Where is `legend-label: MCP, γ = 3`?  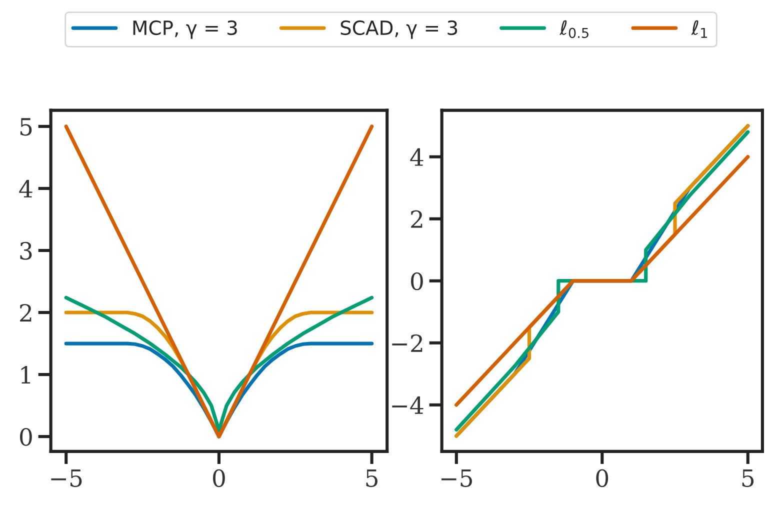
legend-label: MCP, γ = 3 is located at coordinates (185, 29).